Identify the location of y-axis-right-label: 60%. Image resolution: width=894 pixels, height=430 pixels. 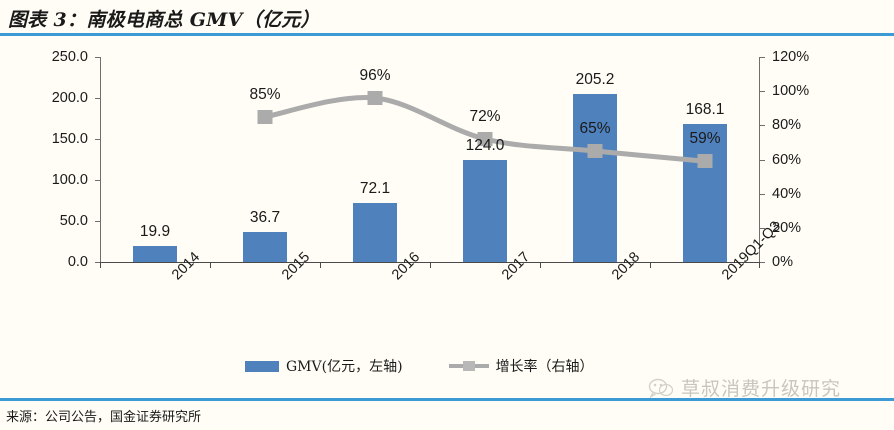
(787, 159).